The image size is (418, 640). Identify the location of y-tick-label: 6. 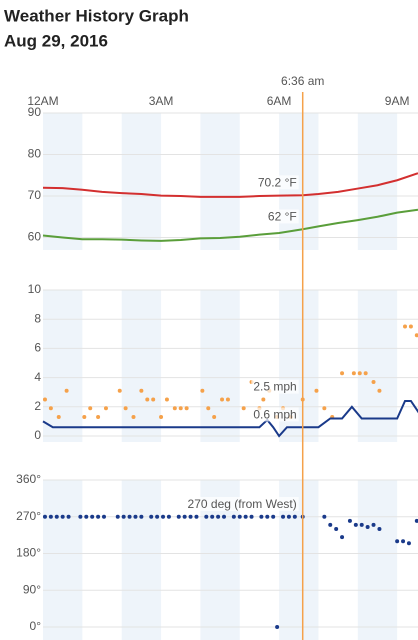
(37, 348).